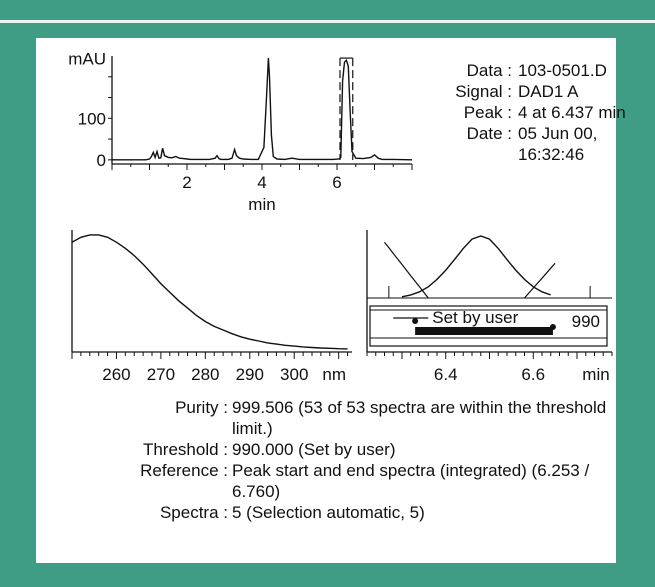 Image resolution: width=655 pixels, height=587 pixels. Describe the element at coordinates (184, 470) in the screenshot. I see `info-key: Reference :` at that location.